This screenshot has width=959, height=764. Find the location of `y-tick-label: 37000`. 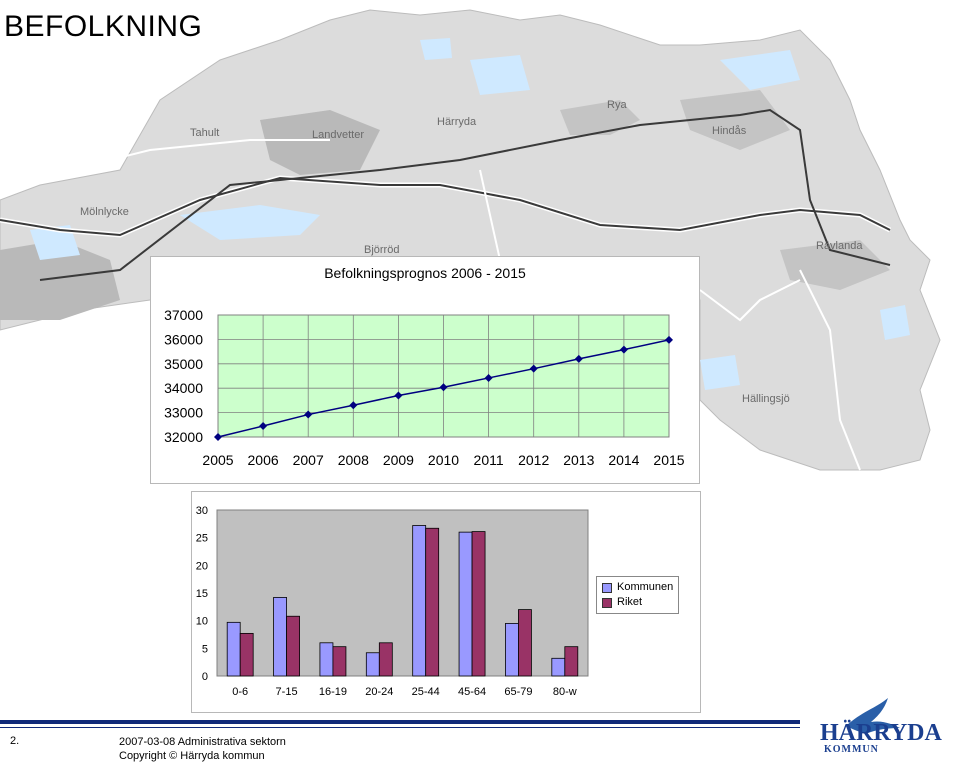

y-tick-label: 37000 is located at coordinates (183, 315).